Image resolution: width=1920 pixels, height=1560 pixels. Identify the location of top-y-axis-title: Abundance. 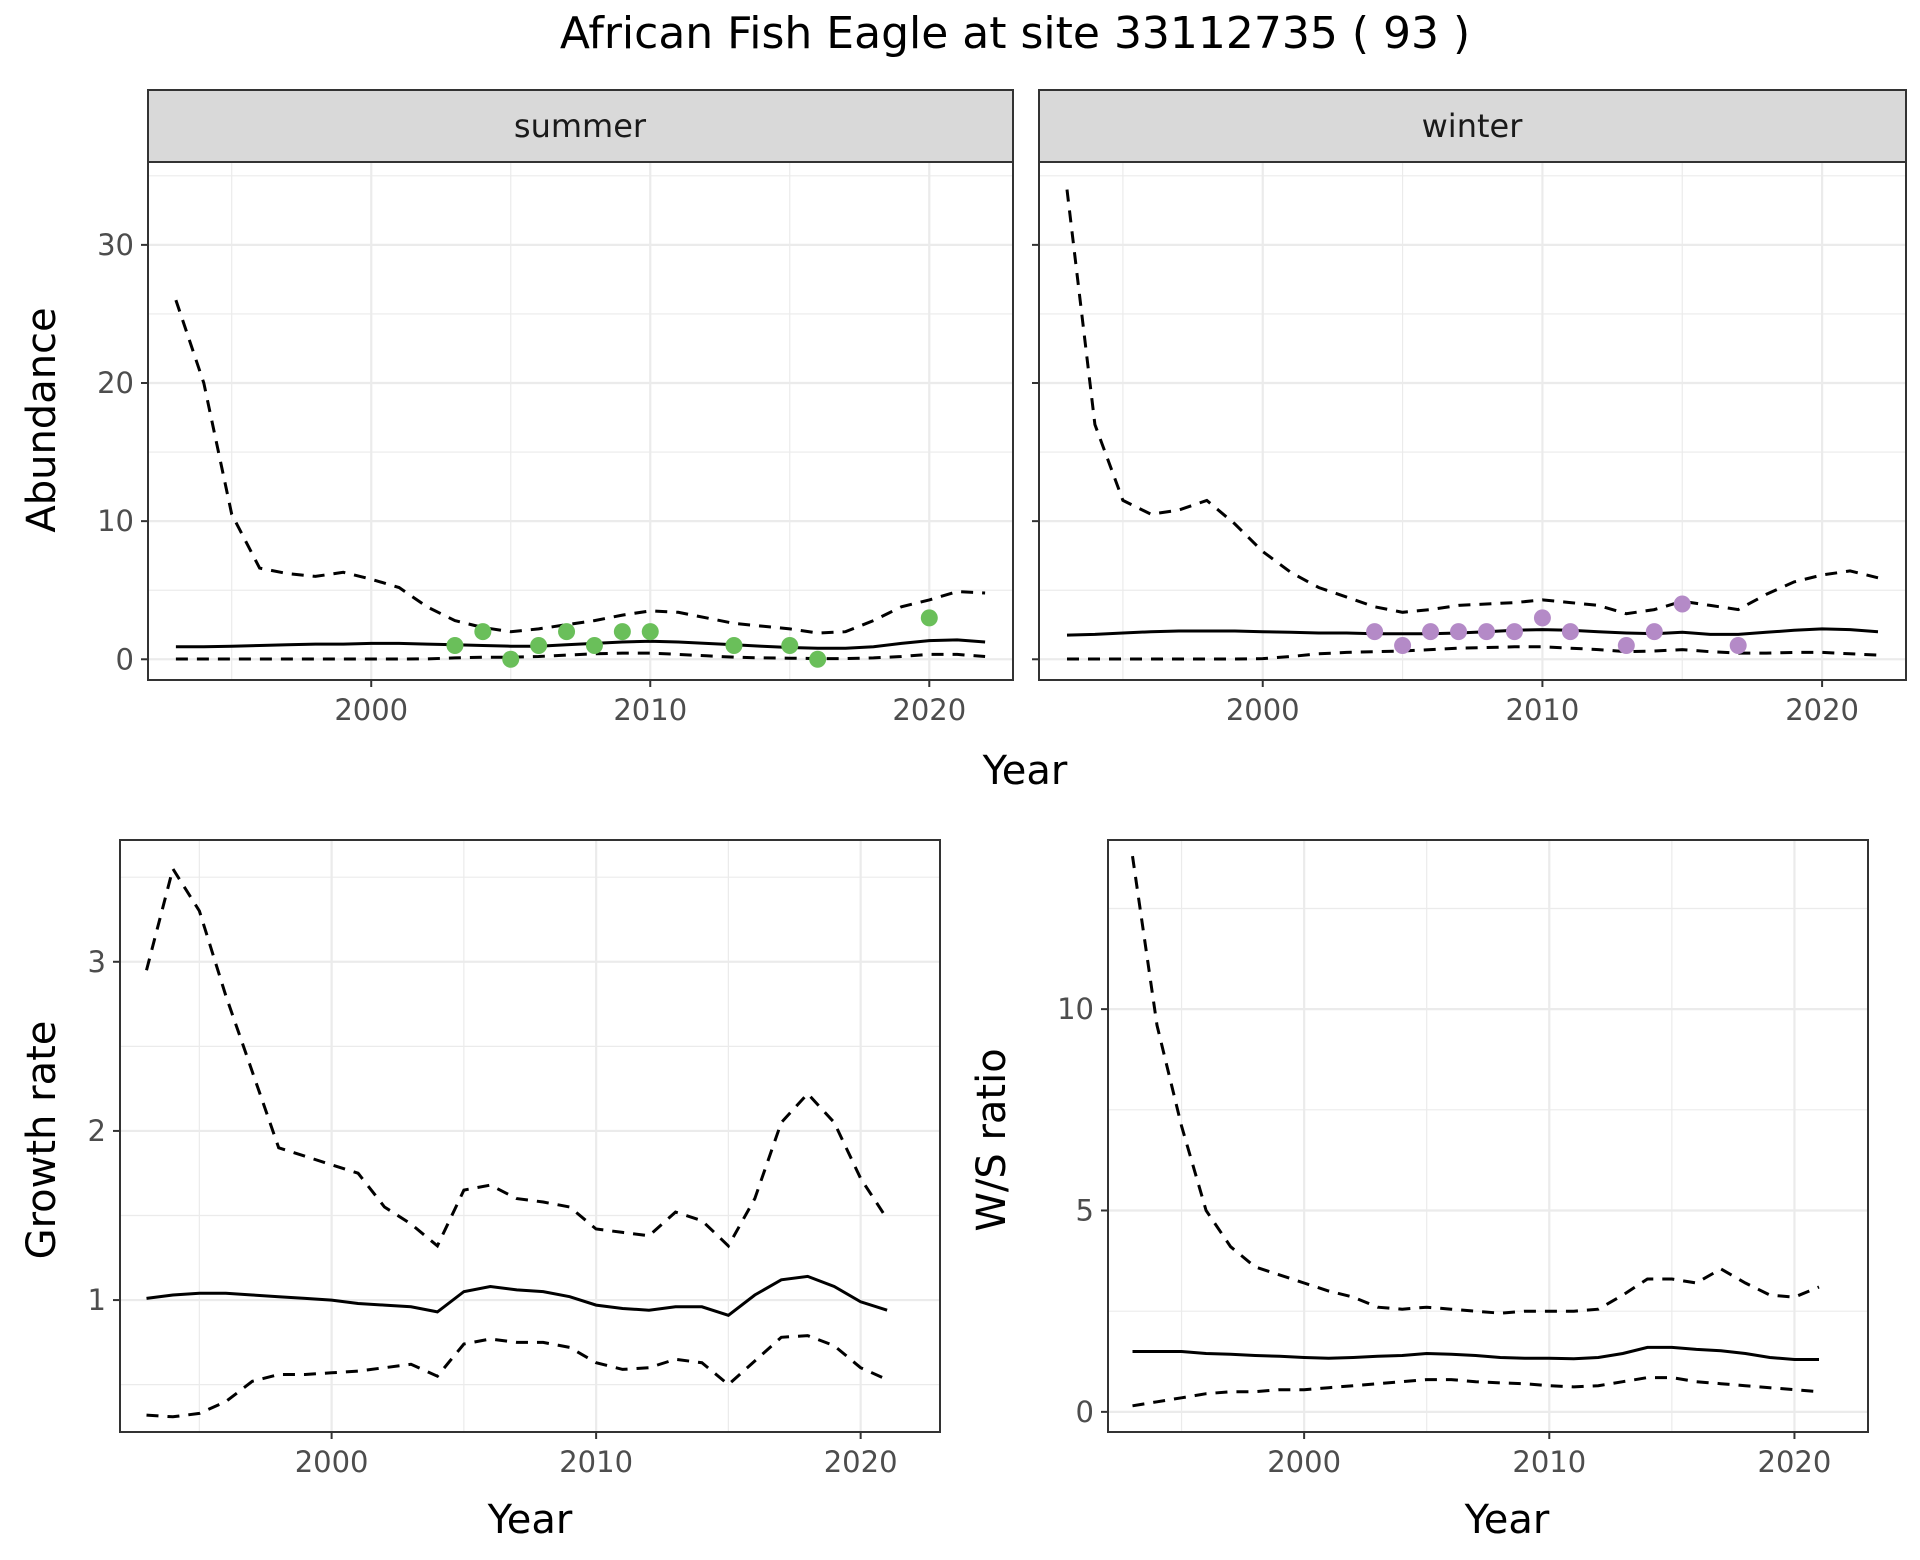
(42, 419).